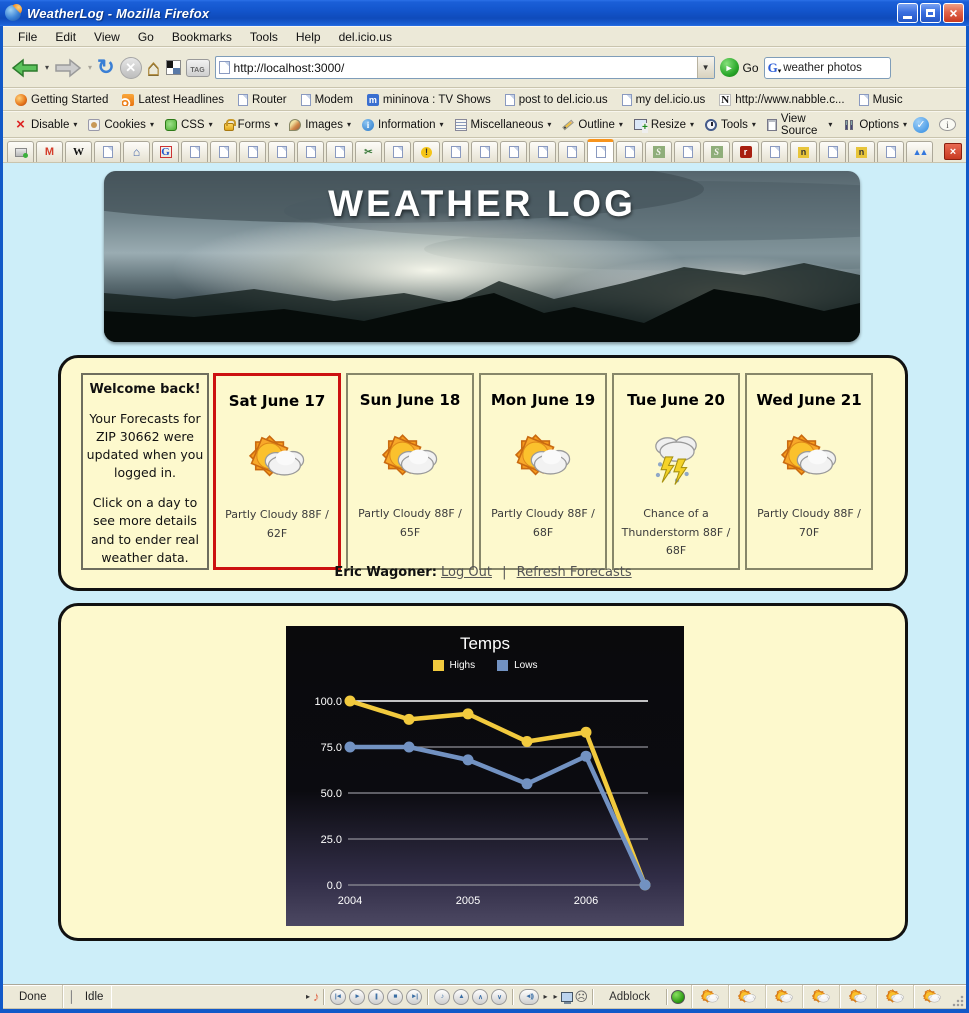 The image size is (969, 1013). Describe the element at coordinates (875, 125) in the screenshot. I see `webdev-menu-item: Options ▾` at that location.